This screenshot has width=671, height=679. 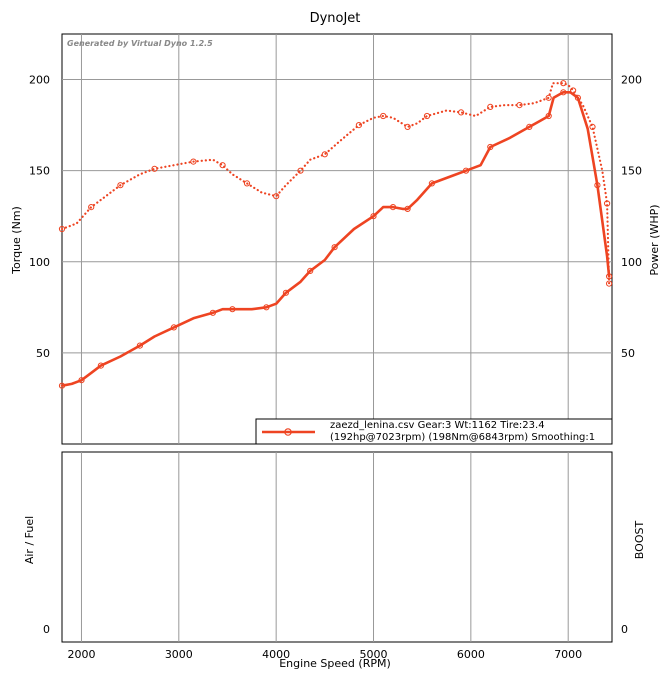 I want to click on y-tick-right-label: 50, so click(x=628, y=353).